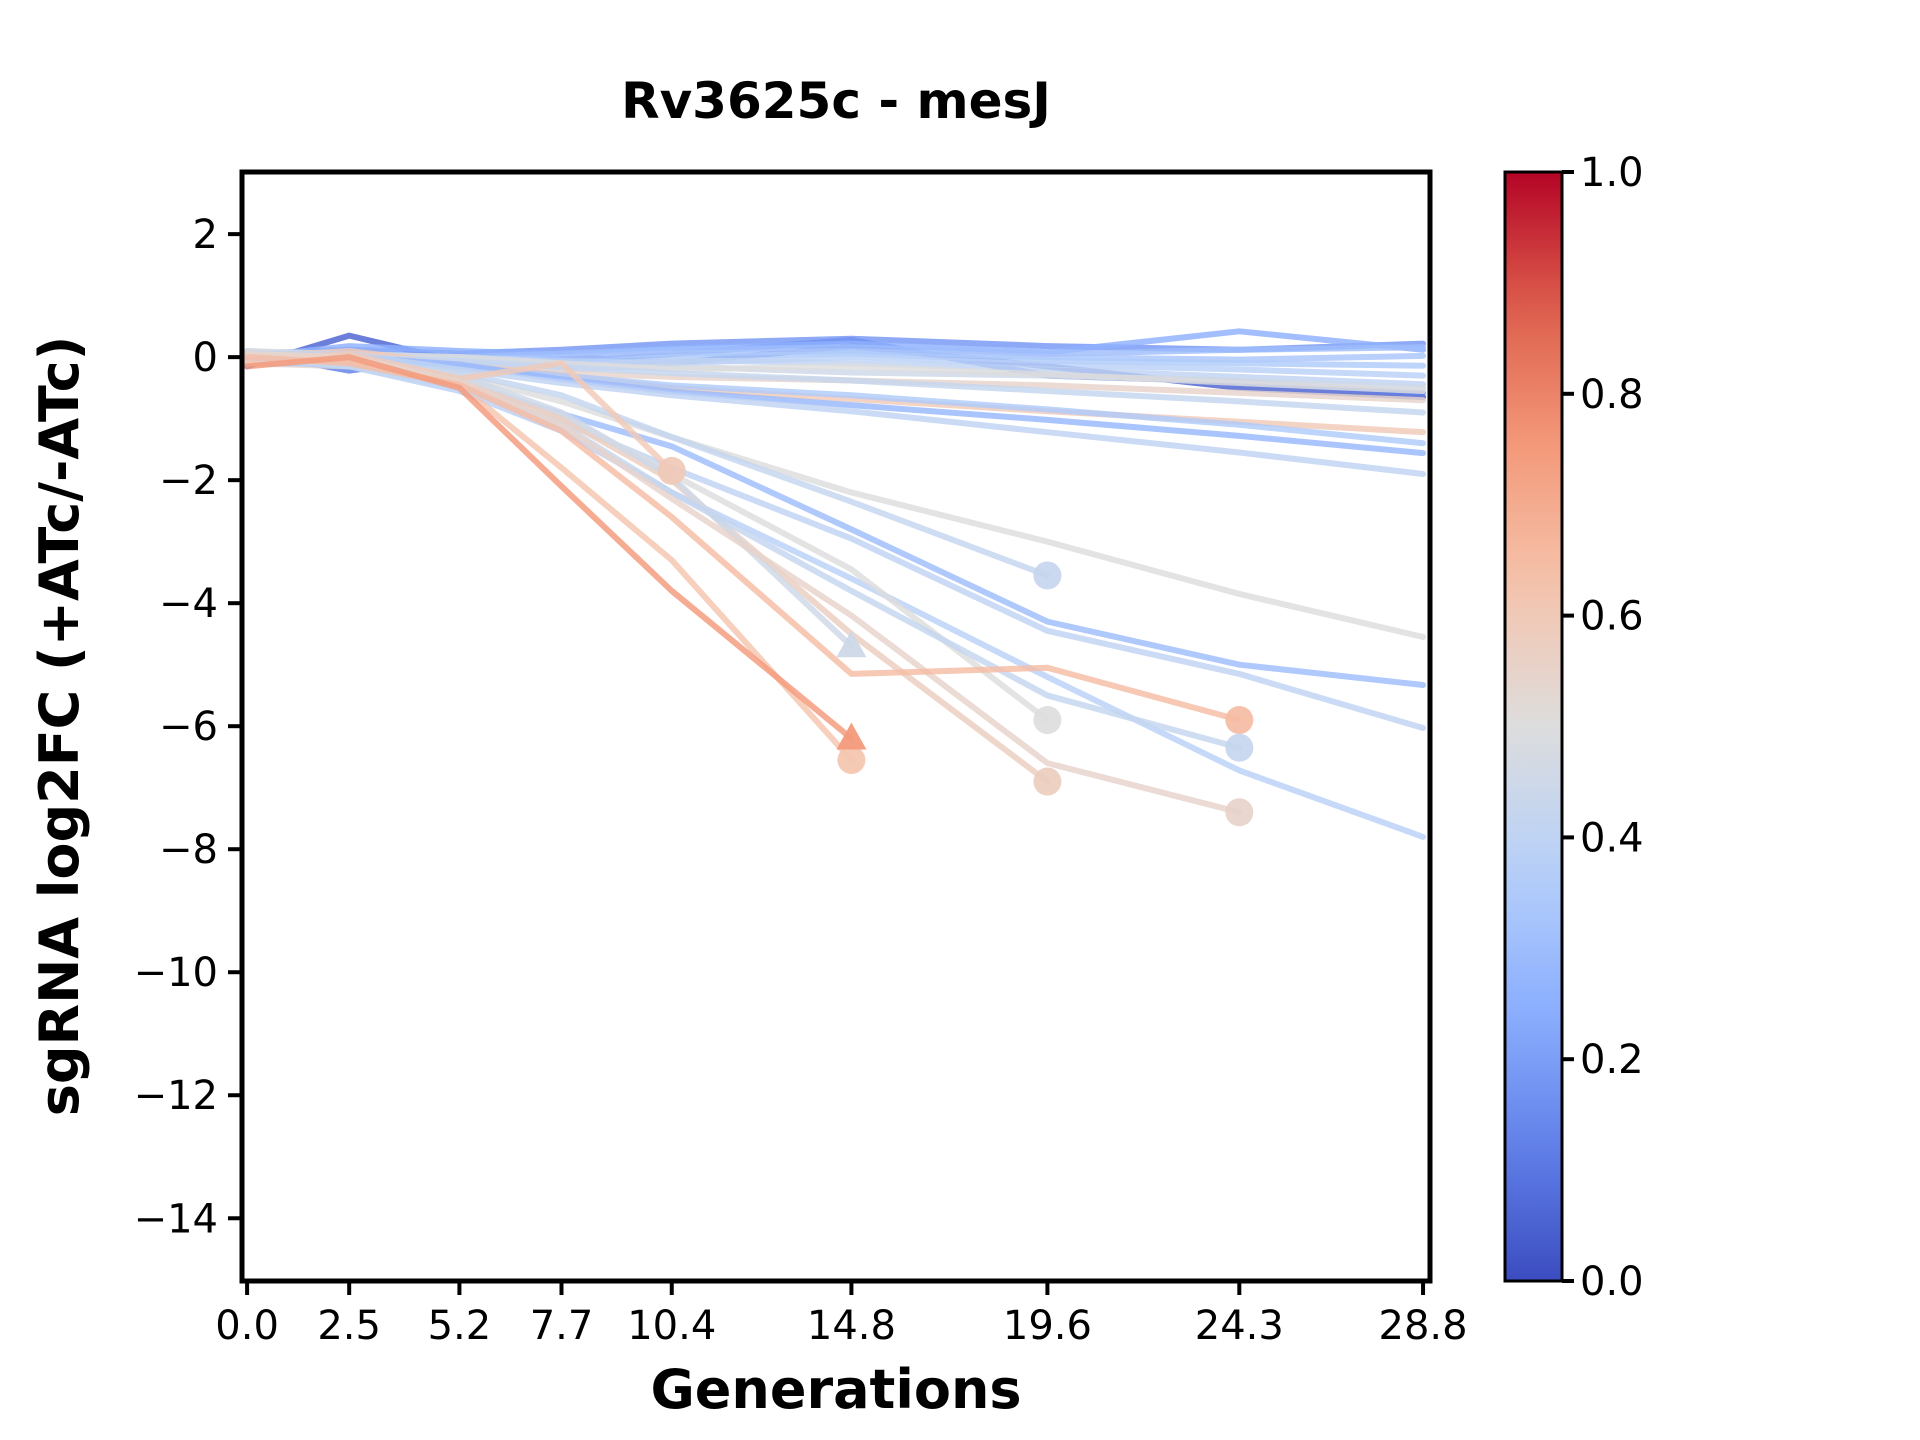 This screenshot has height=1440, width=1920. I want to click on x-axis-label: Generations, so click(835, 1389).